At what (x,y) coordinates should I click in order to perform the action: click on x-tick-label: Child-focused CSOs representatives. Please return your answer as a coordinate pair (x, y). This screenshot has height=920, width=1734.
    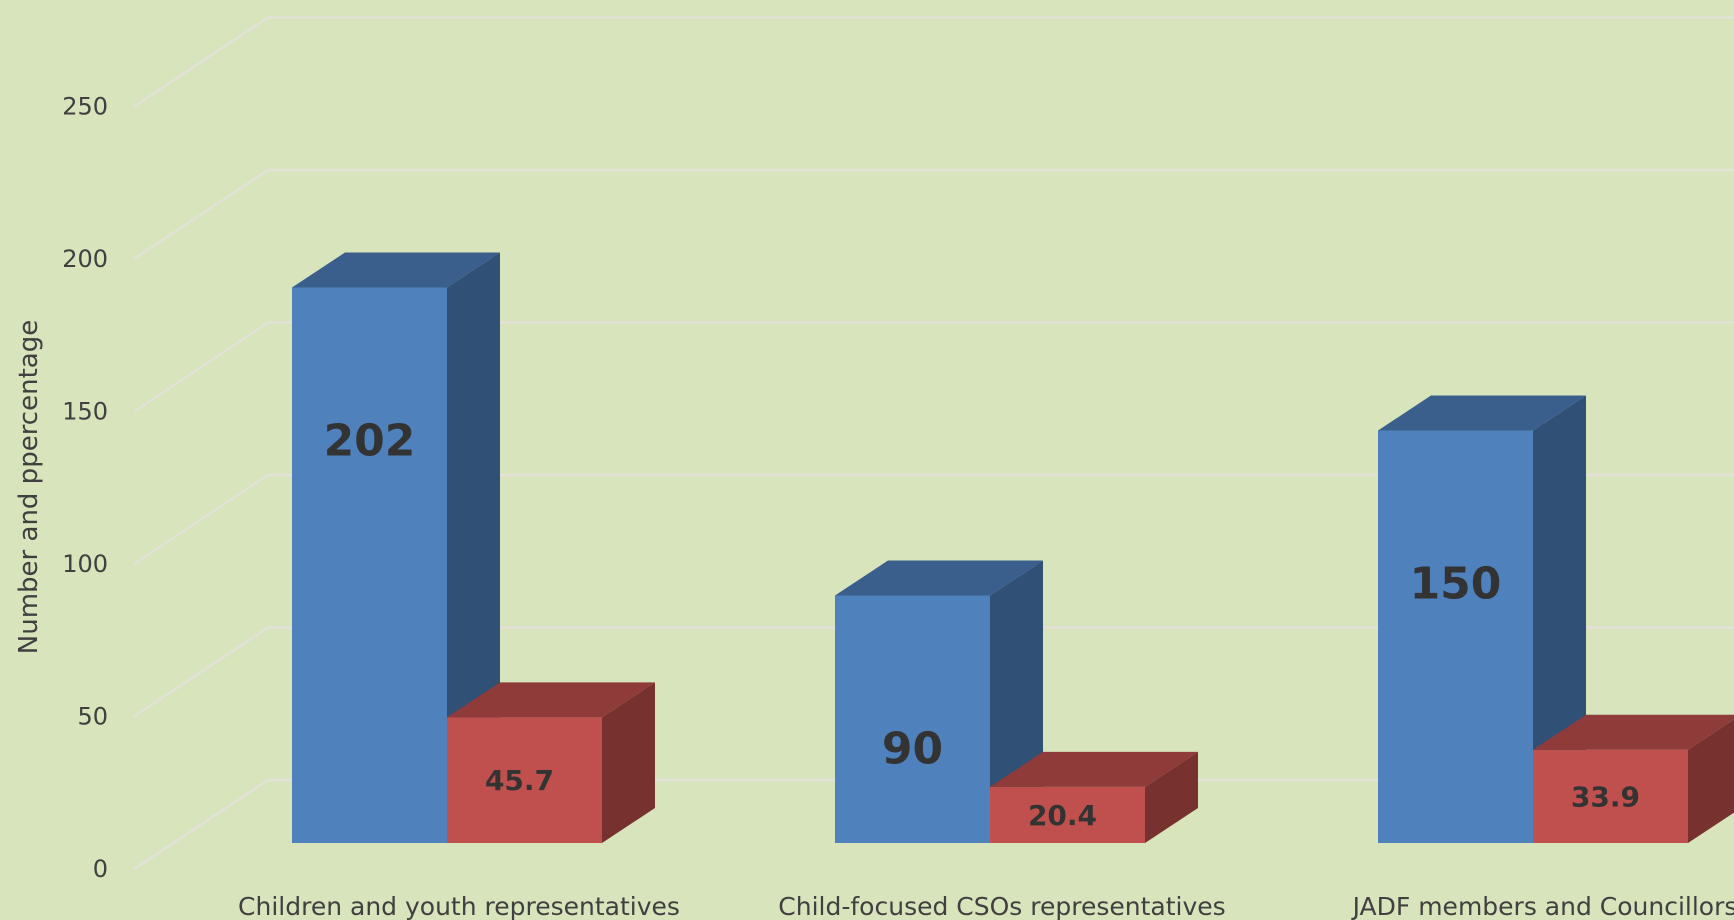
    Looking at the image, I should click on (1001, 906).